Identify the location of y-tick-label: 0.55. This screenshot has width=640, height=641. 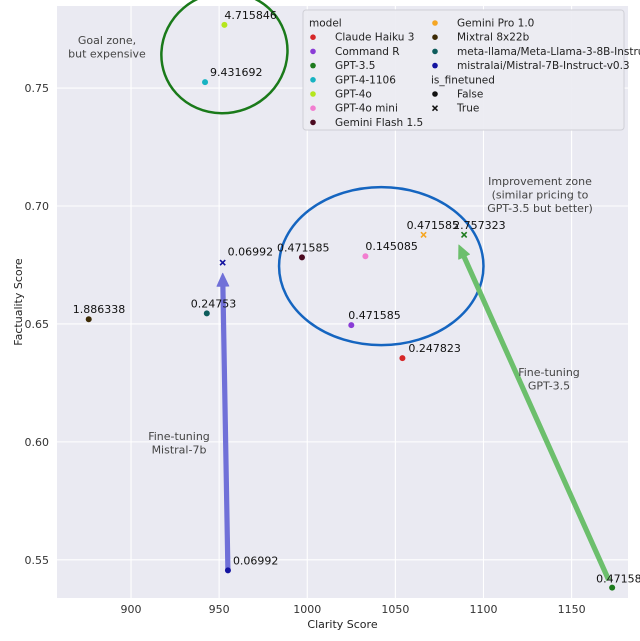
(37, 560).